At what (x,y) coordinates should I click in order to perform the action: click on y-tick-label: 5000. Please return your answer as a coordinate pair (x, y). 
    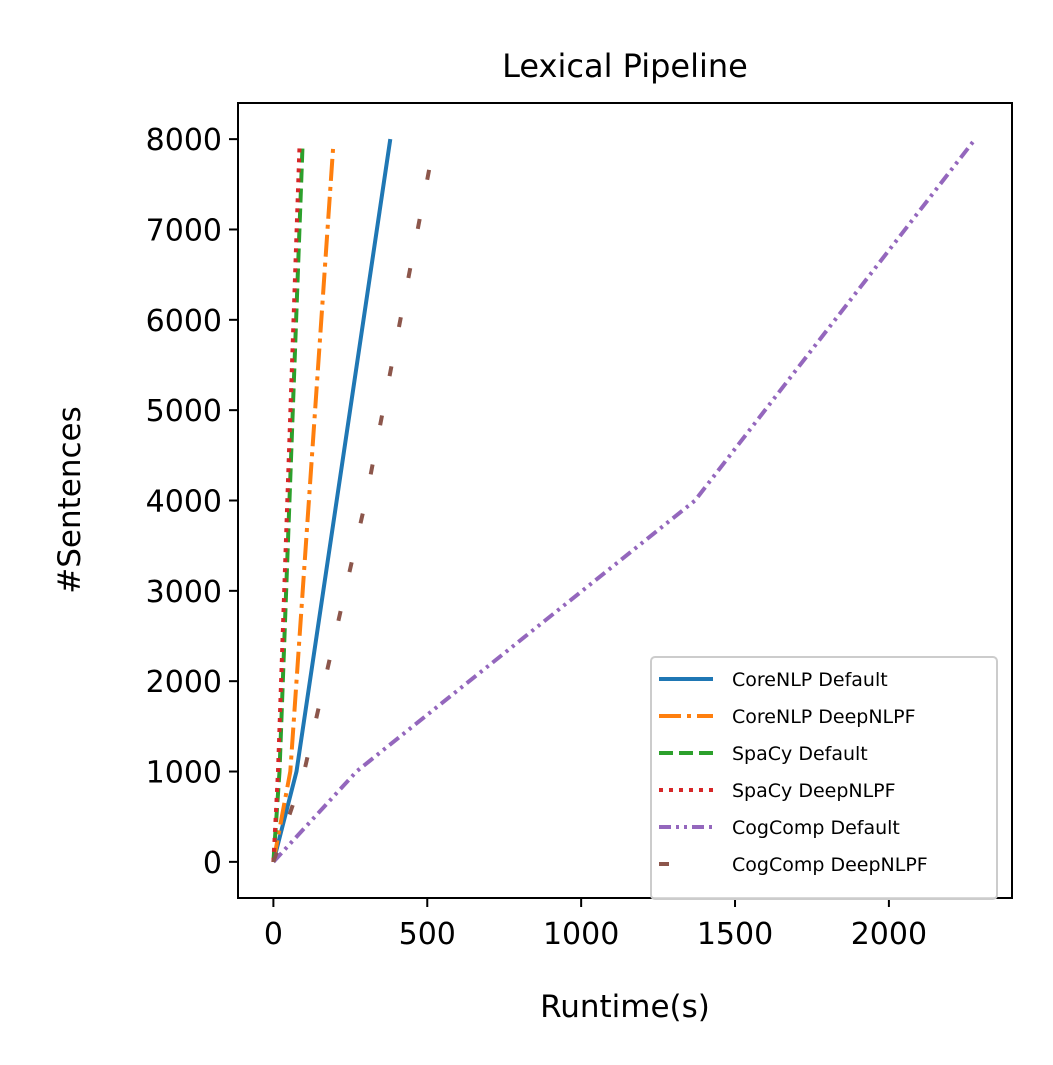
    Looking at the image, I should click on (184, 411).